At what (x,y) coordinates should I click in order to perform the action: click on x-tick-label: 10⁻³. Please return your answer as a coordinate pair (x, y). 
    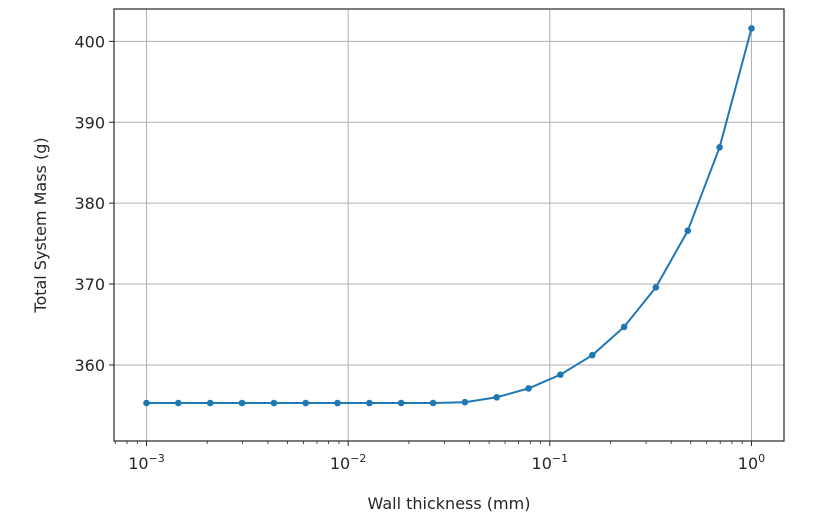
    Looking at the image, I should click on (146, 462).